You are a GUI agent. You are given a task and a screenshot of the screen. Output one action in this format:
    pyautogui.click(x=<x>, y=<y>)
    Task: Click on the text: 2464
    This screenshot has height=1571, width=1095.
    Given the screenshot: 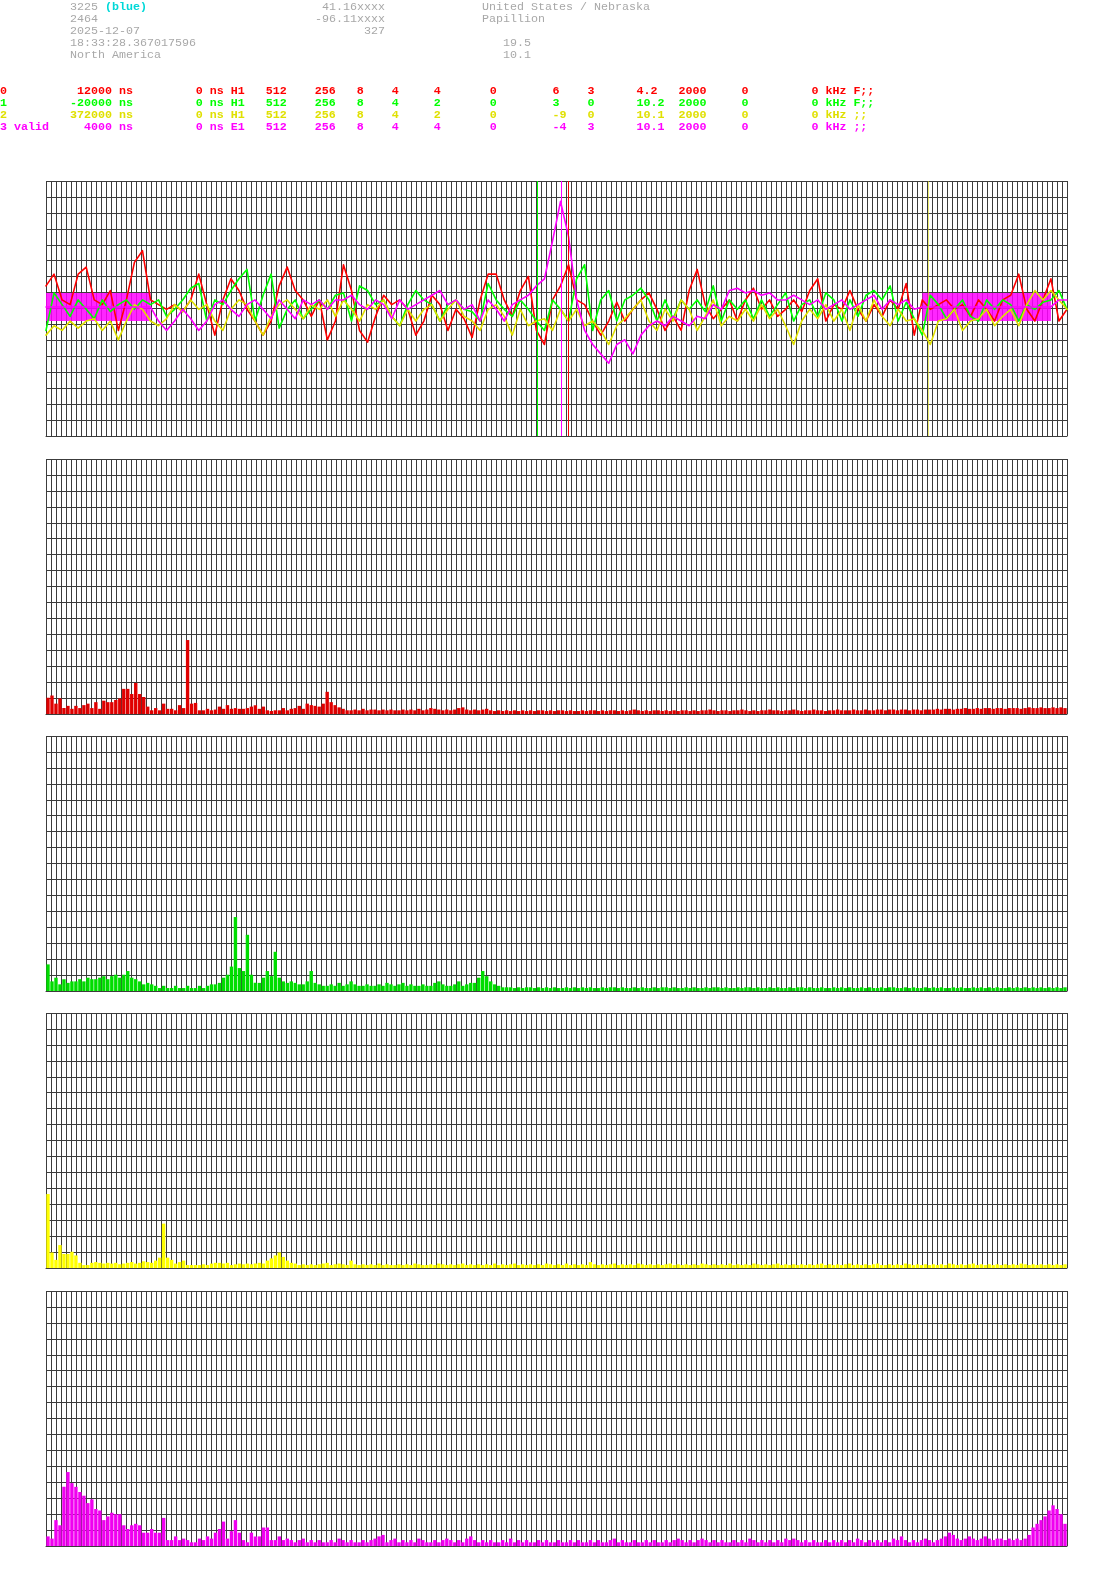 What is the action you would take?
    pyautogui.click(x=84, y=19)
    